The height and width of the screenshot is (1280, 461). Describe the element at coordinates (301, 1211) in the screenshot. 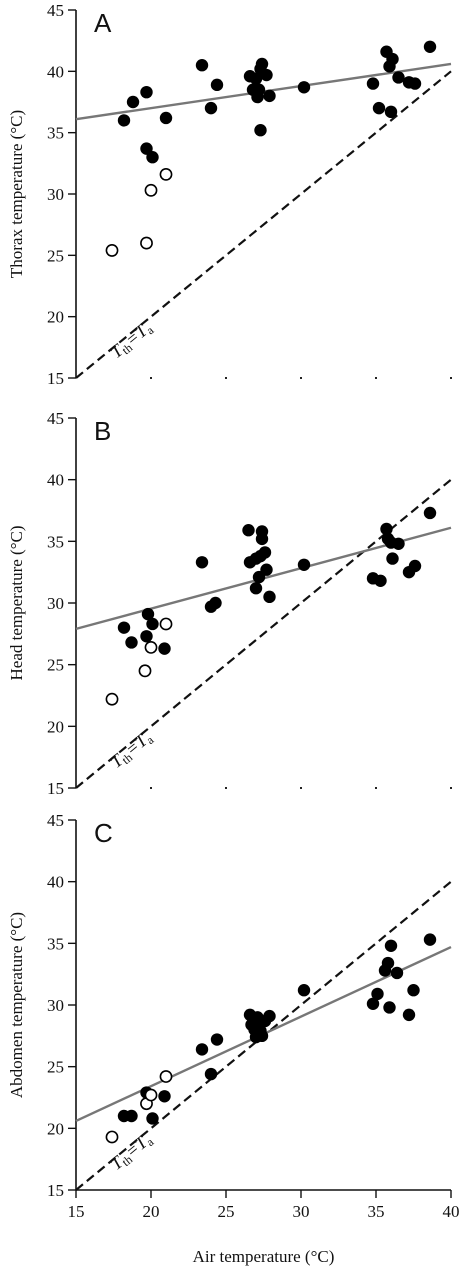

I see `x-tick-label: 30` at that location.